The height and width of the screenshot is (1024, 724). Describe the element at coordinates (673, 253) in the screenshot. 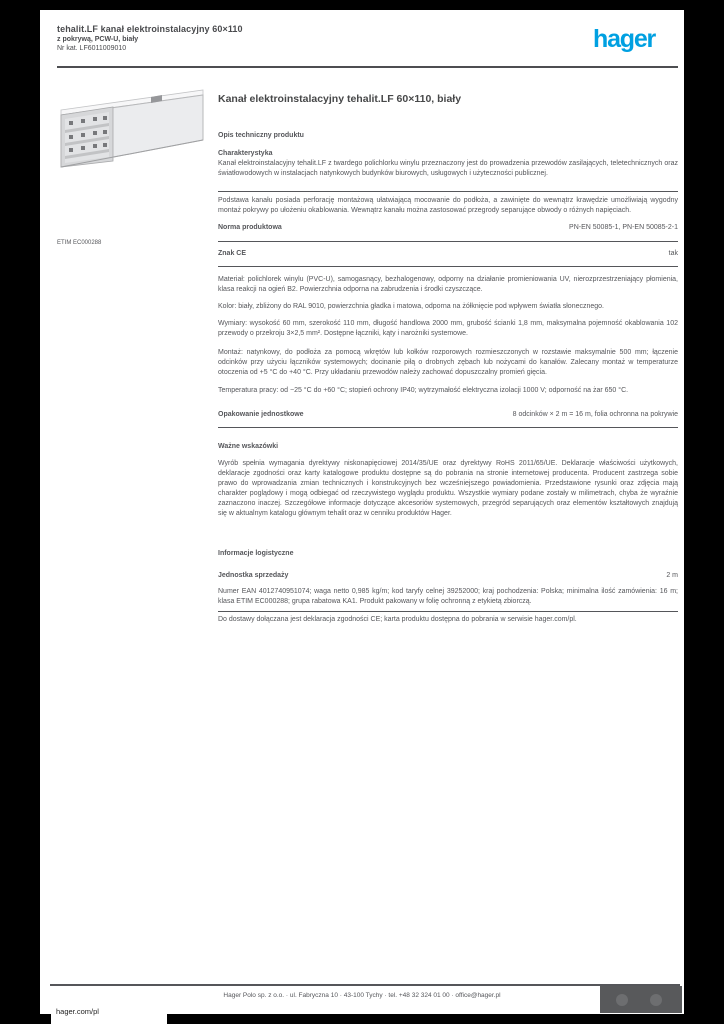

I see `row-value: tak` at that location.